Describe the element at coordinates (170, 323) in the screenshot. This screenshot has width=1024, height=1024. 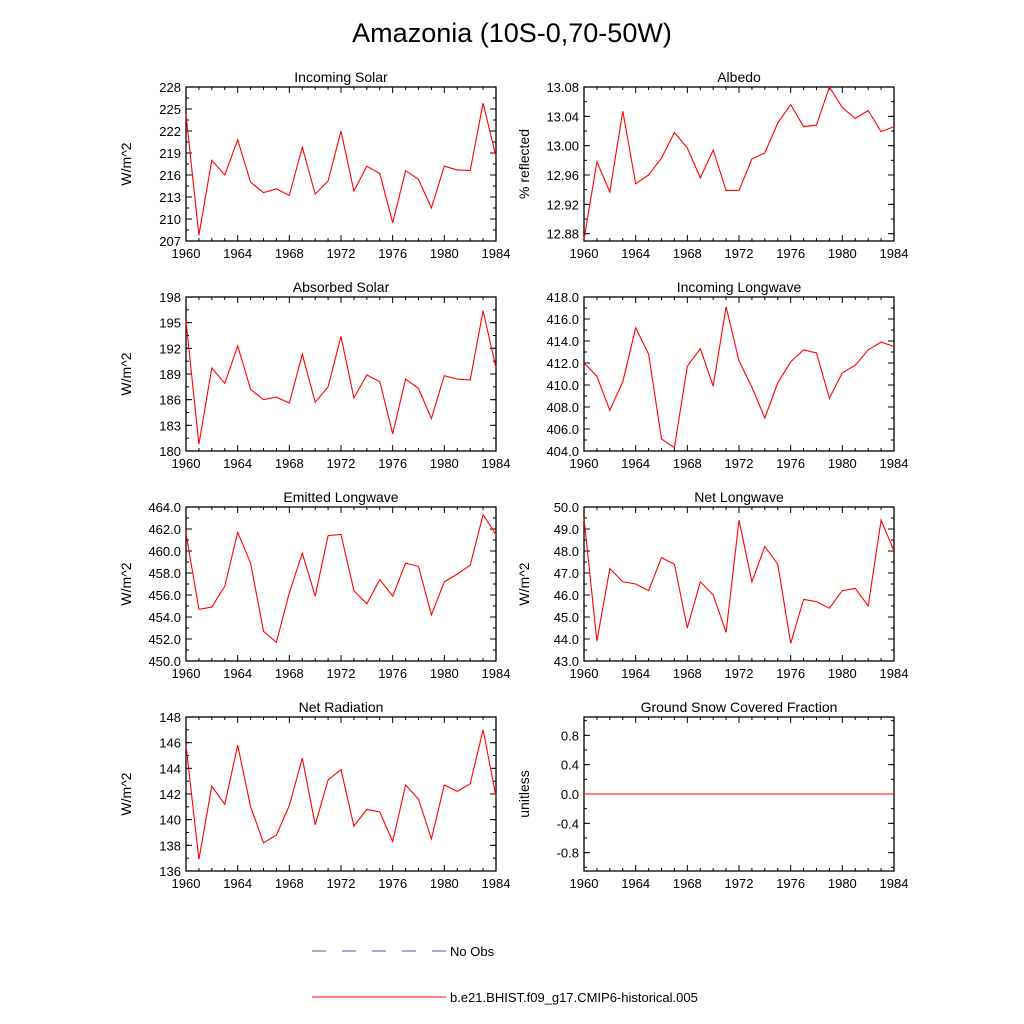
I see `y-tick-label: 195` at that location.